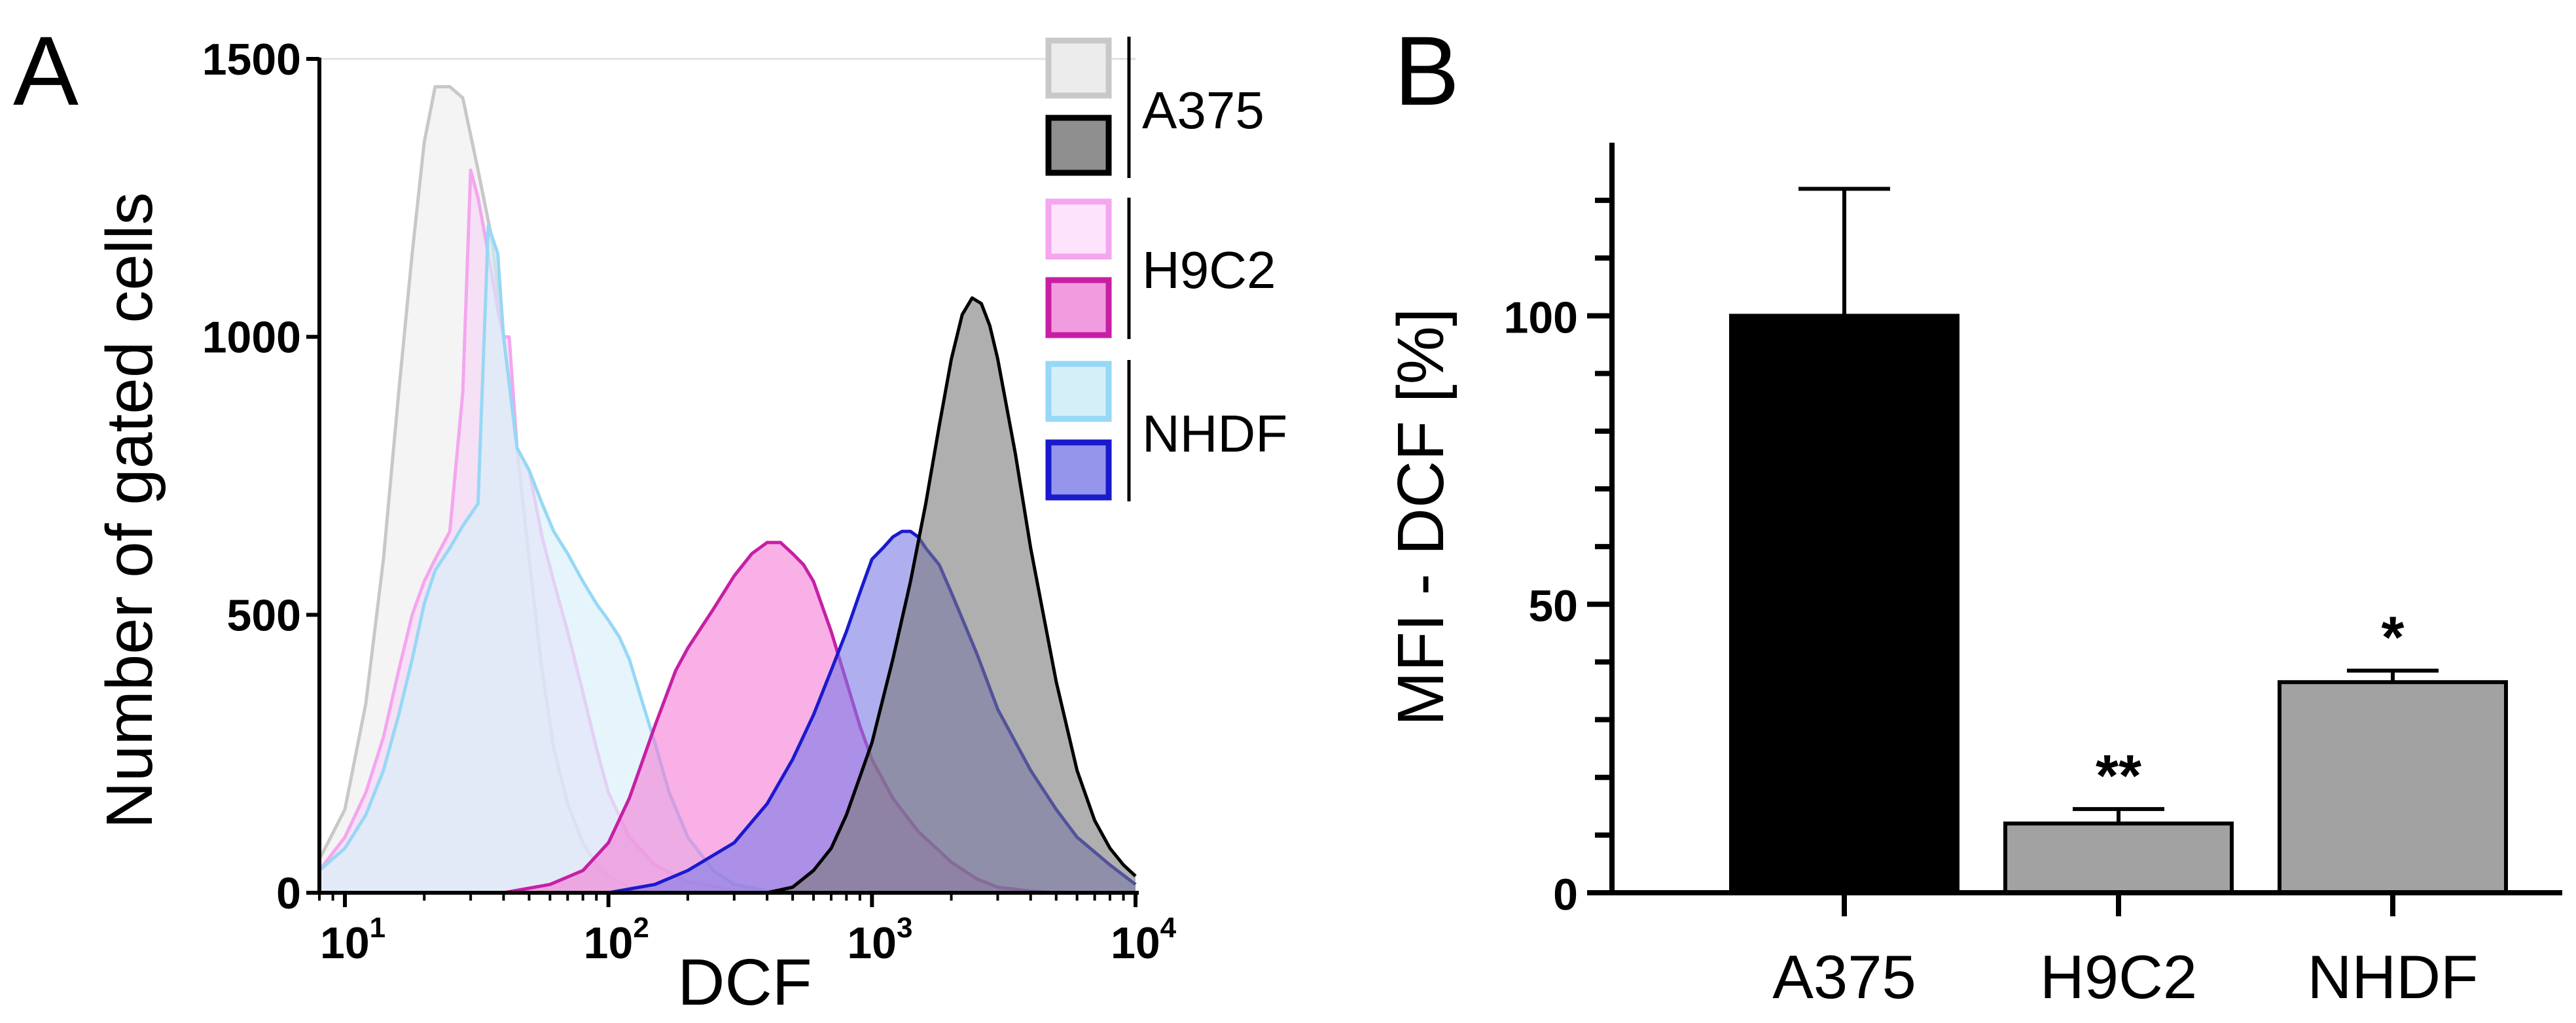  Describe the element at coordinates (1553, 606) in the screenshot. I see `bar-y-tick-label: 50` at that location.